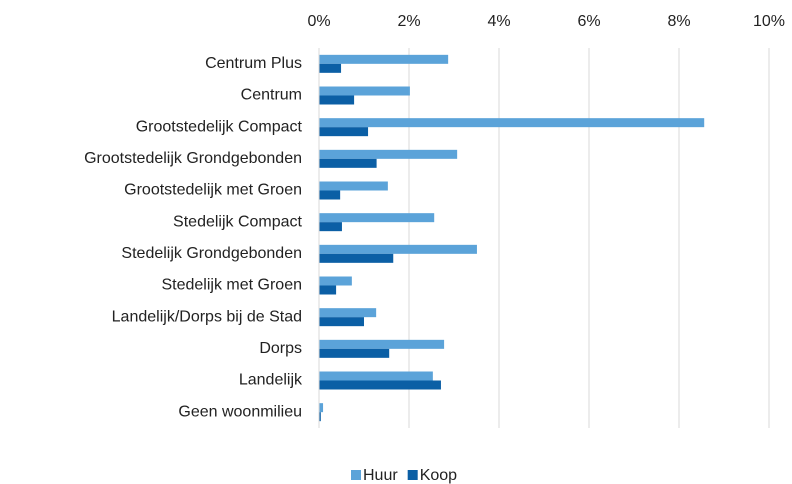 The image size is (792, 484). Describe the element at coordinates (219, 126) in the screenshot. I see `y-tick-label: Grootstedelijk Compact` at that location.